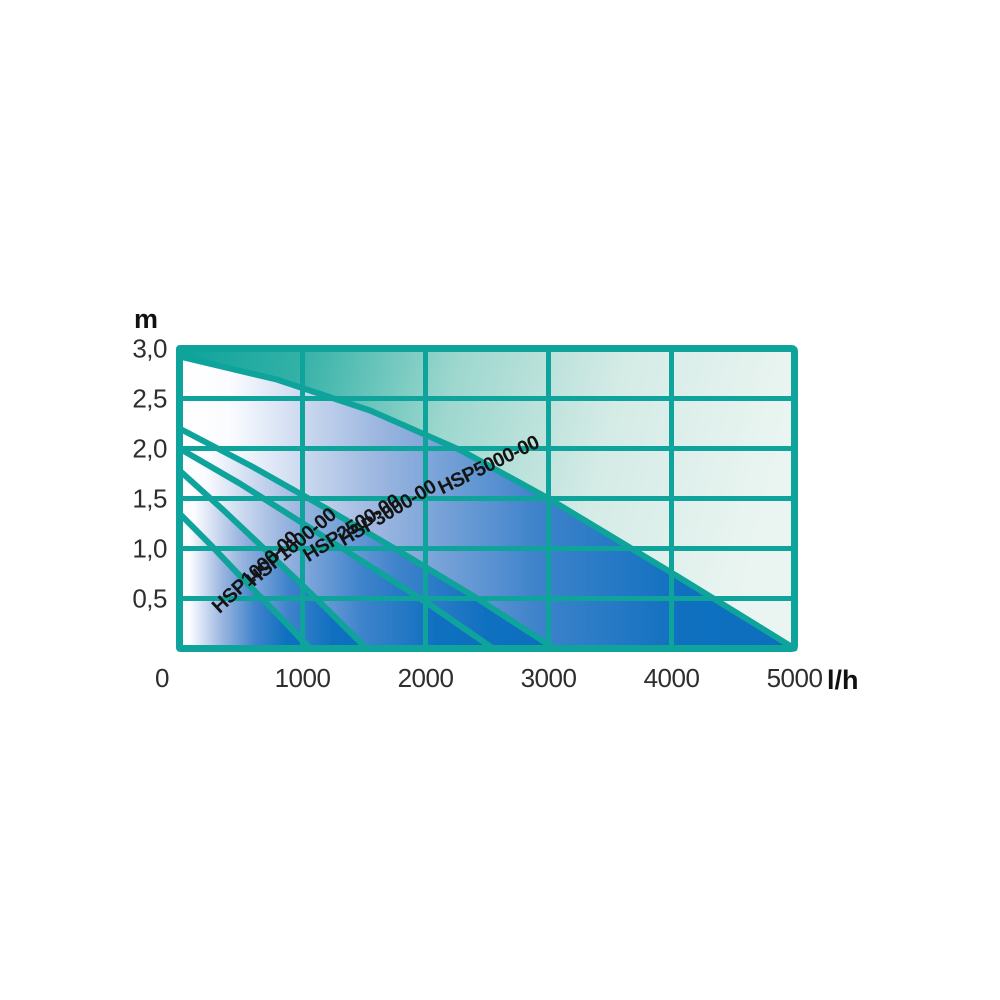 Image resolution: width=1000 pixels, height=1000 pixels. Describe the element at coordinates (162, 678) in the screenshot. I see `origin-tick-label: 0` at that location.